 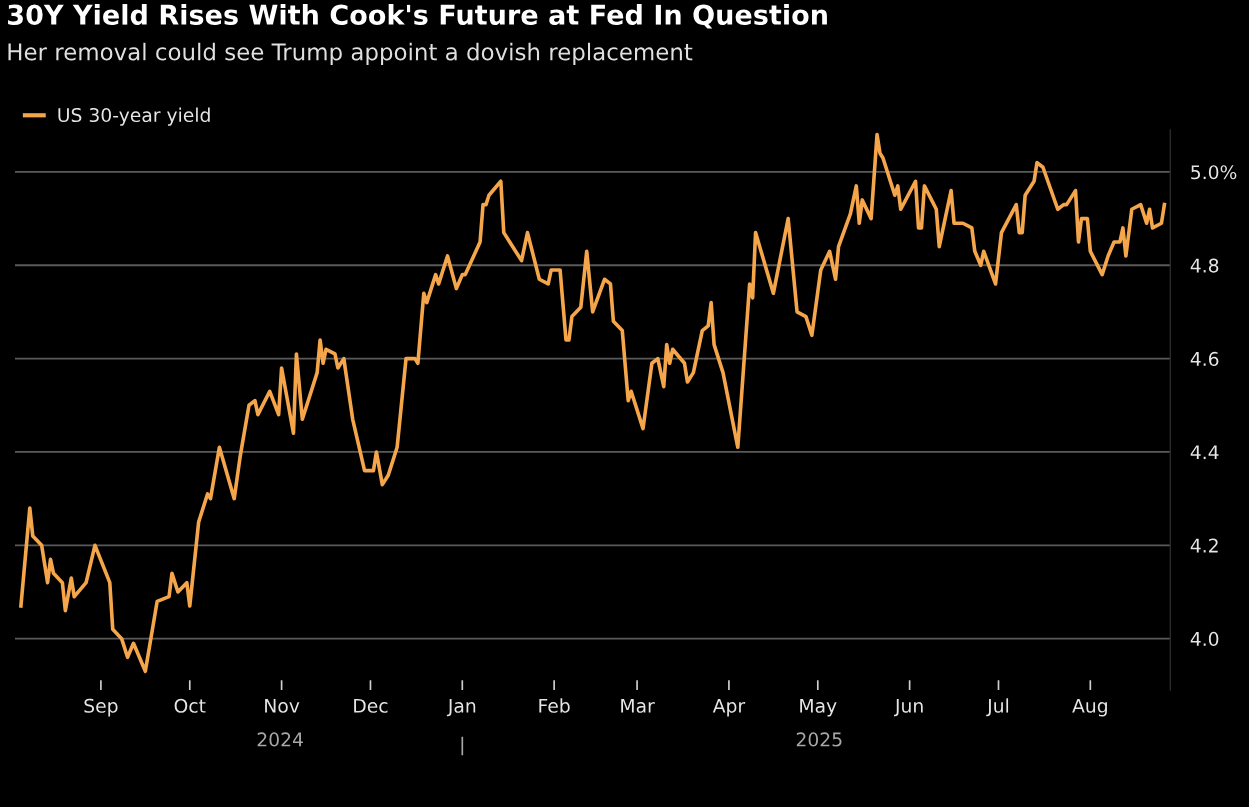 What do you see at coordinates (997, 707) in the screenshot?
I see `x-tick-label: Jul` at bounding box center [997, 707].